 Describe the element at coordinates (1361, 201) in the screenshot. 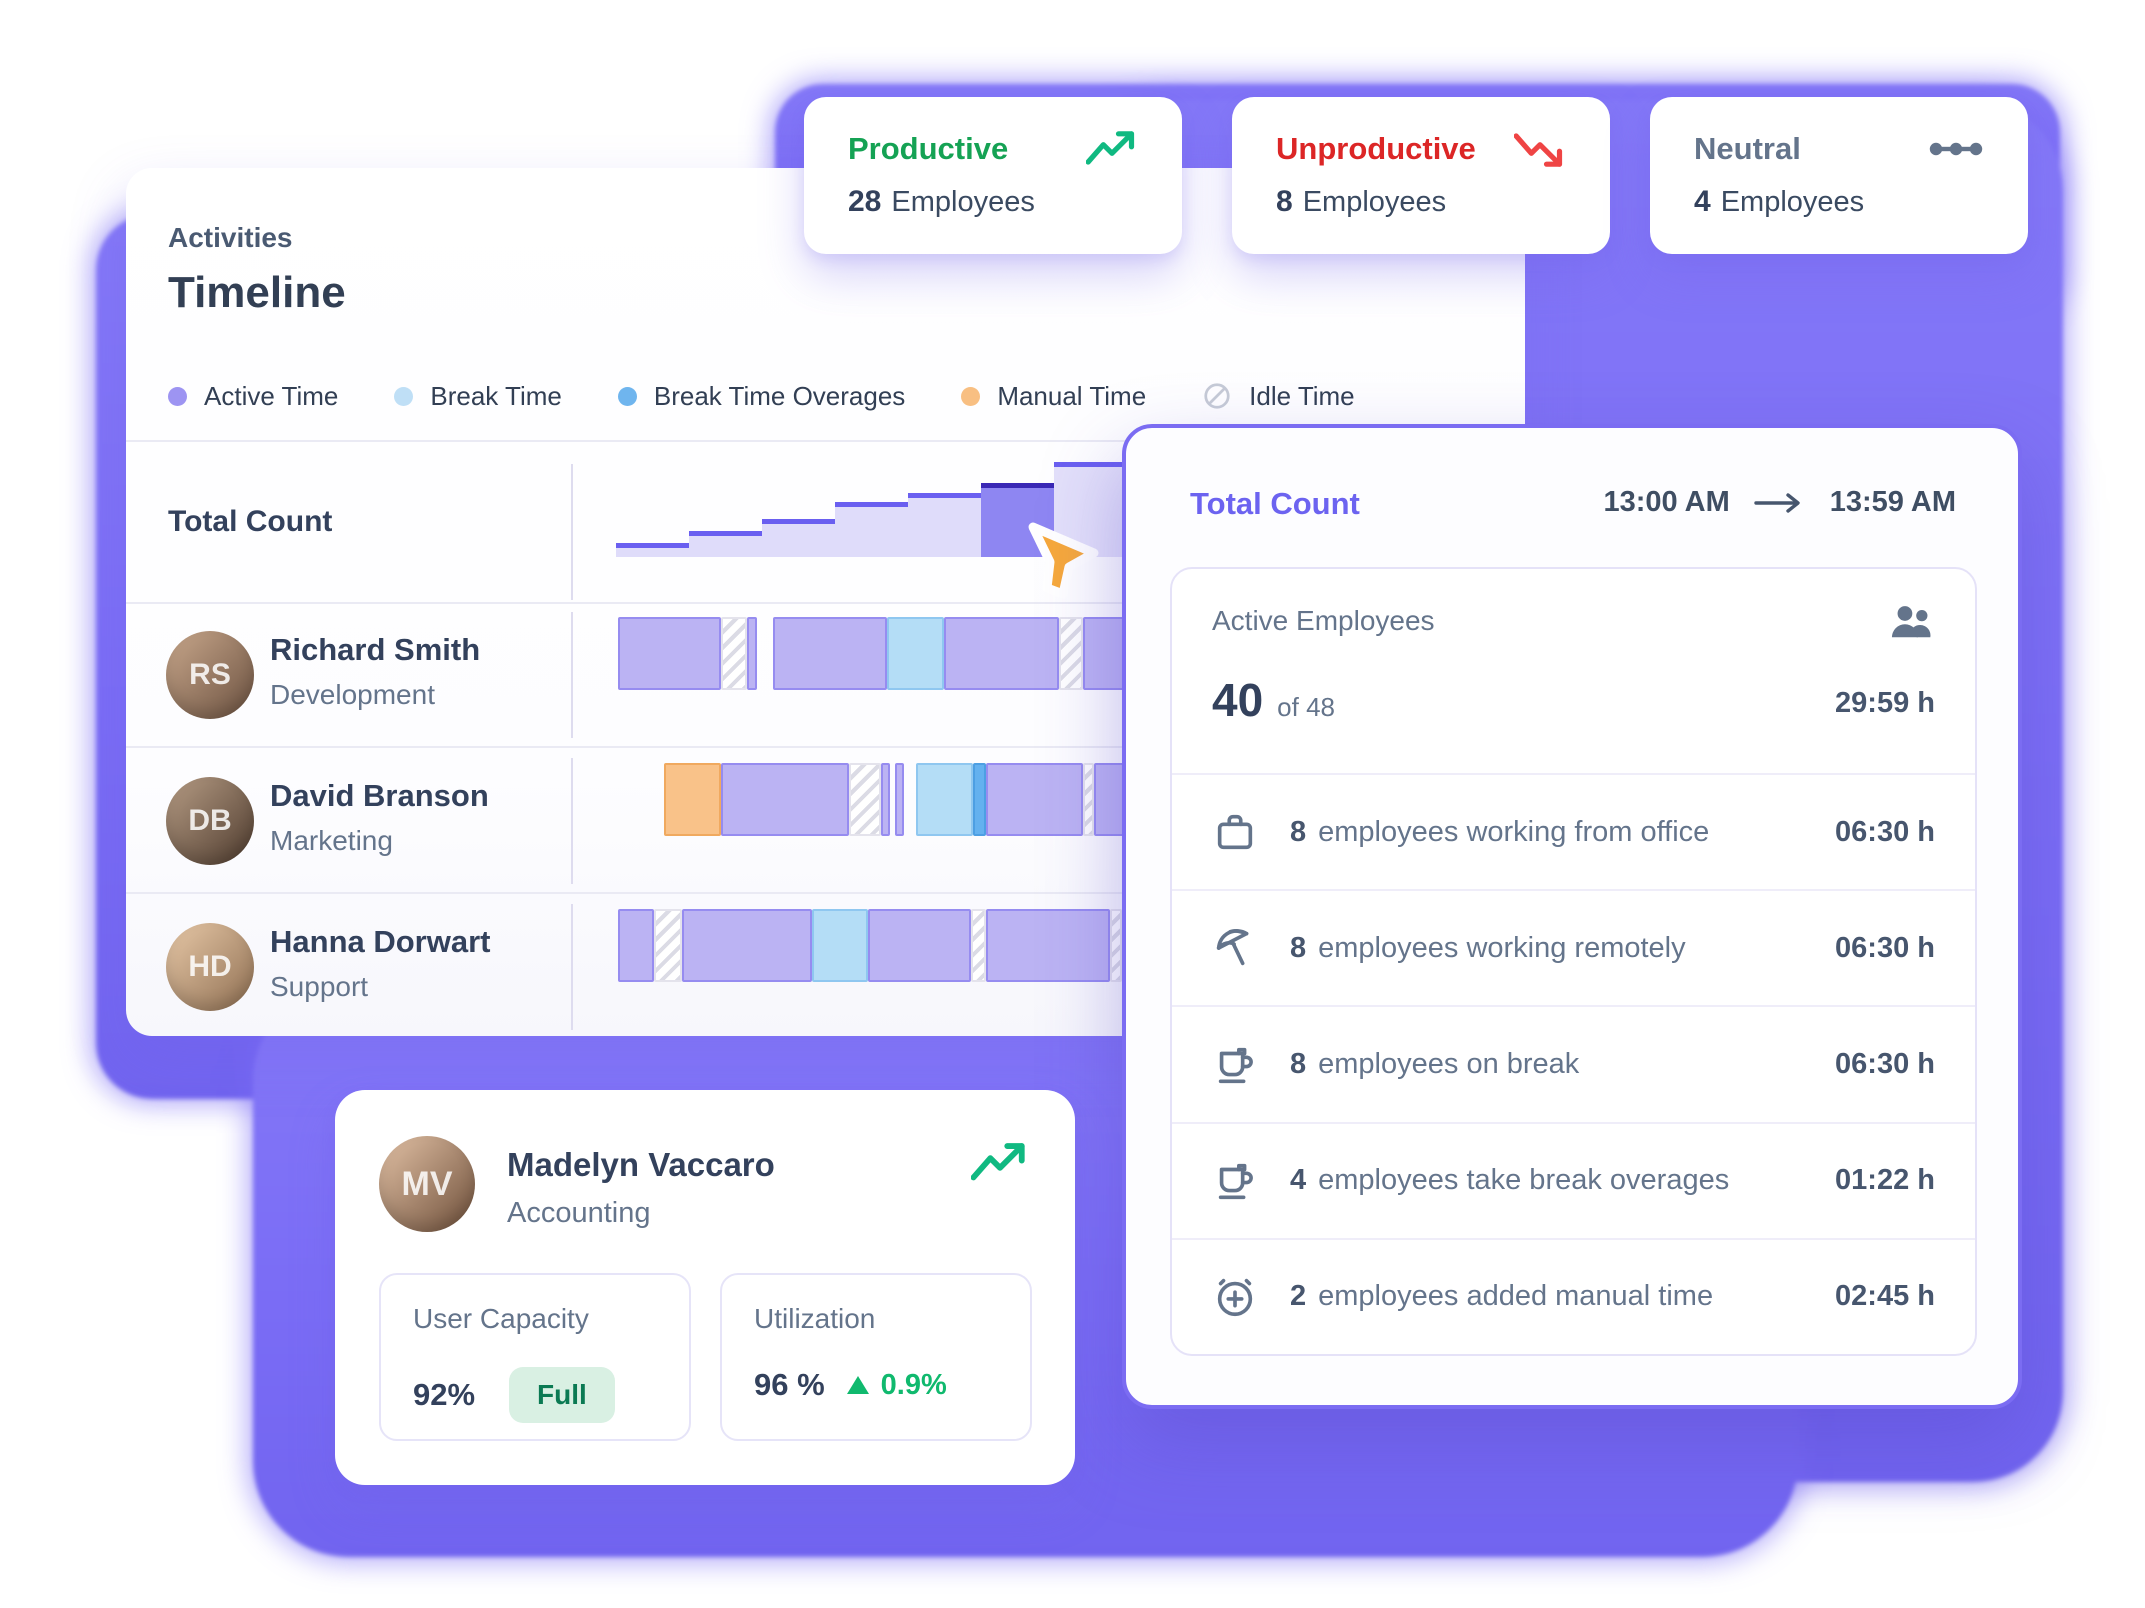

I see `summary-card-count: 8 Employees` at that location.